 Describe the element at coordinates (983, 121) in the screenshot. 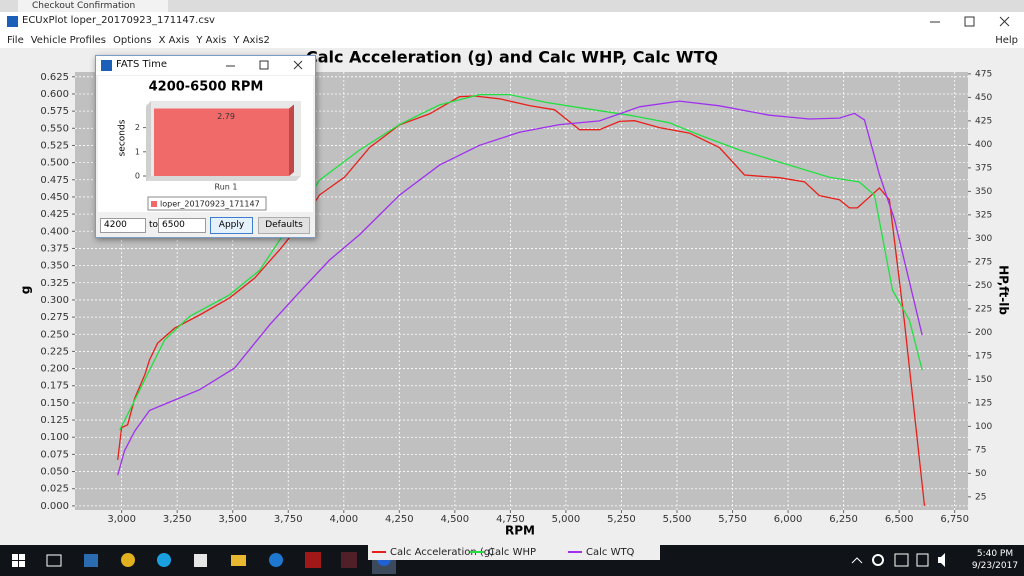

I see `y2-tick-label: 425` at that location.